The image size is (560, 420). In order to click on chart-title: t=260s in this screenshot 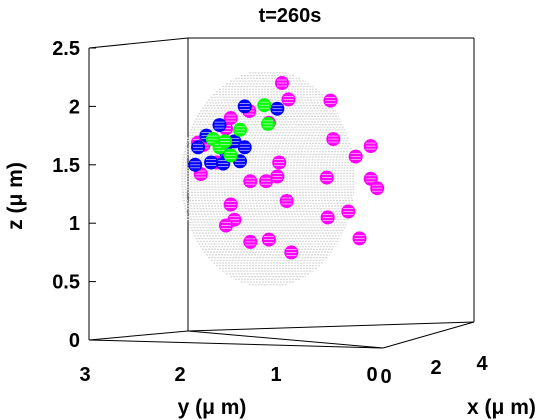, I will do `click(290, 16)`.